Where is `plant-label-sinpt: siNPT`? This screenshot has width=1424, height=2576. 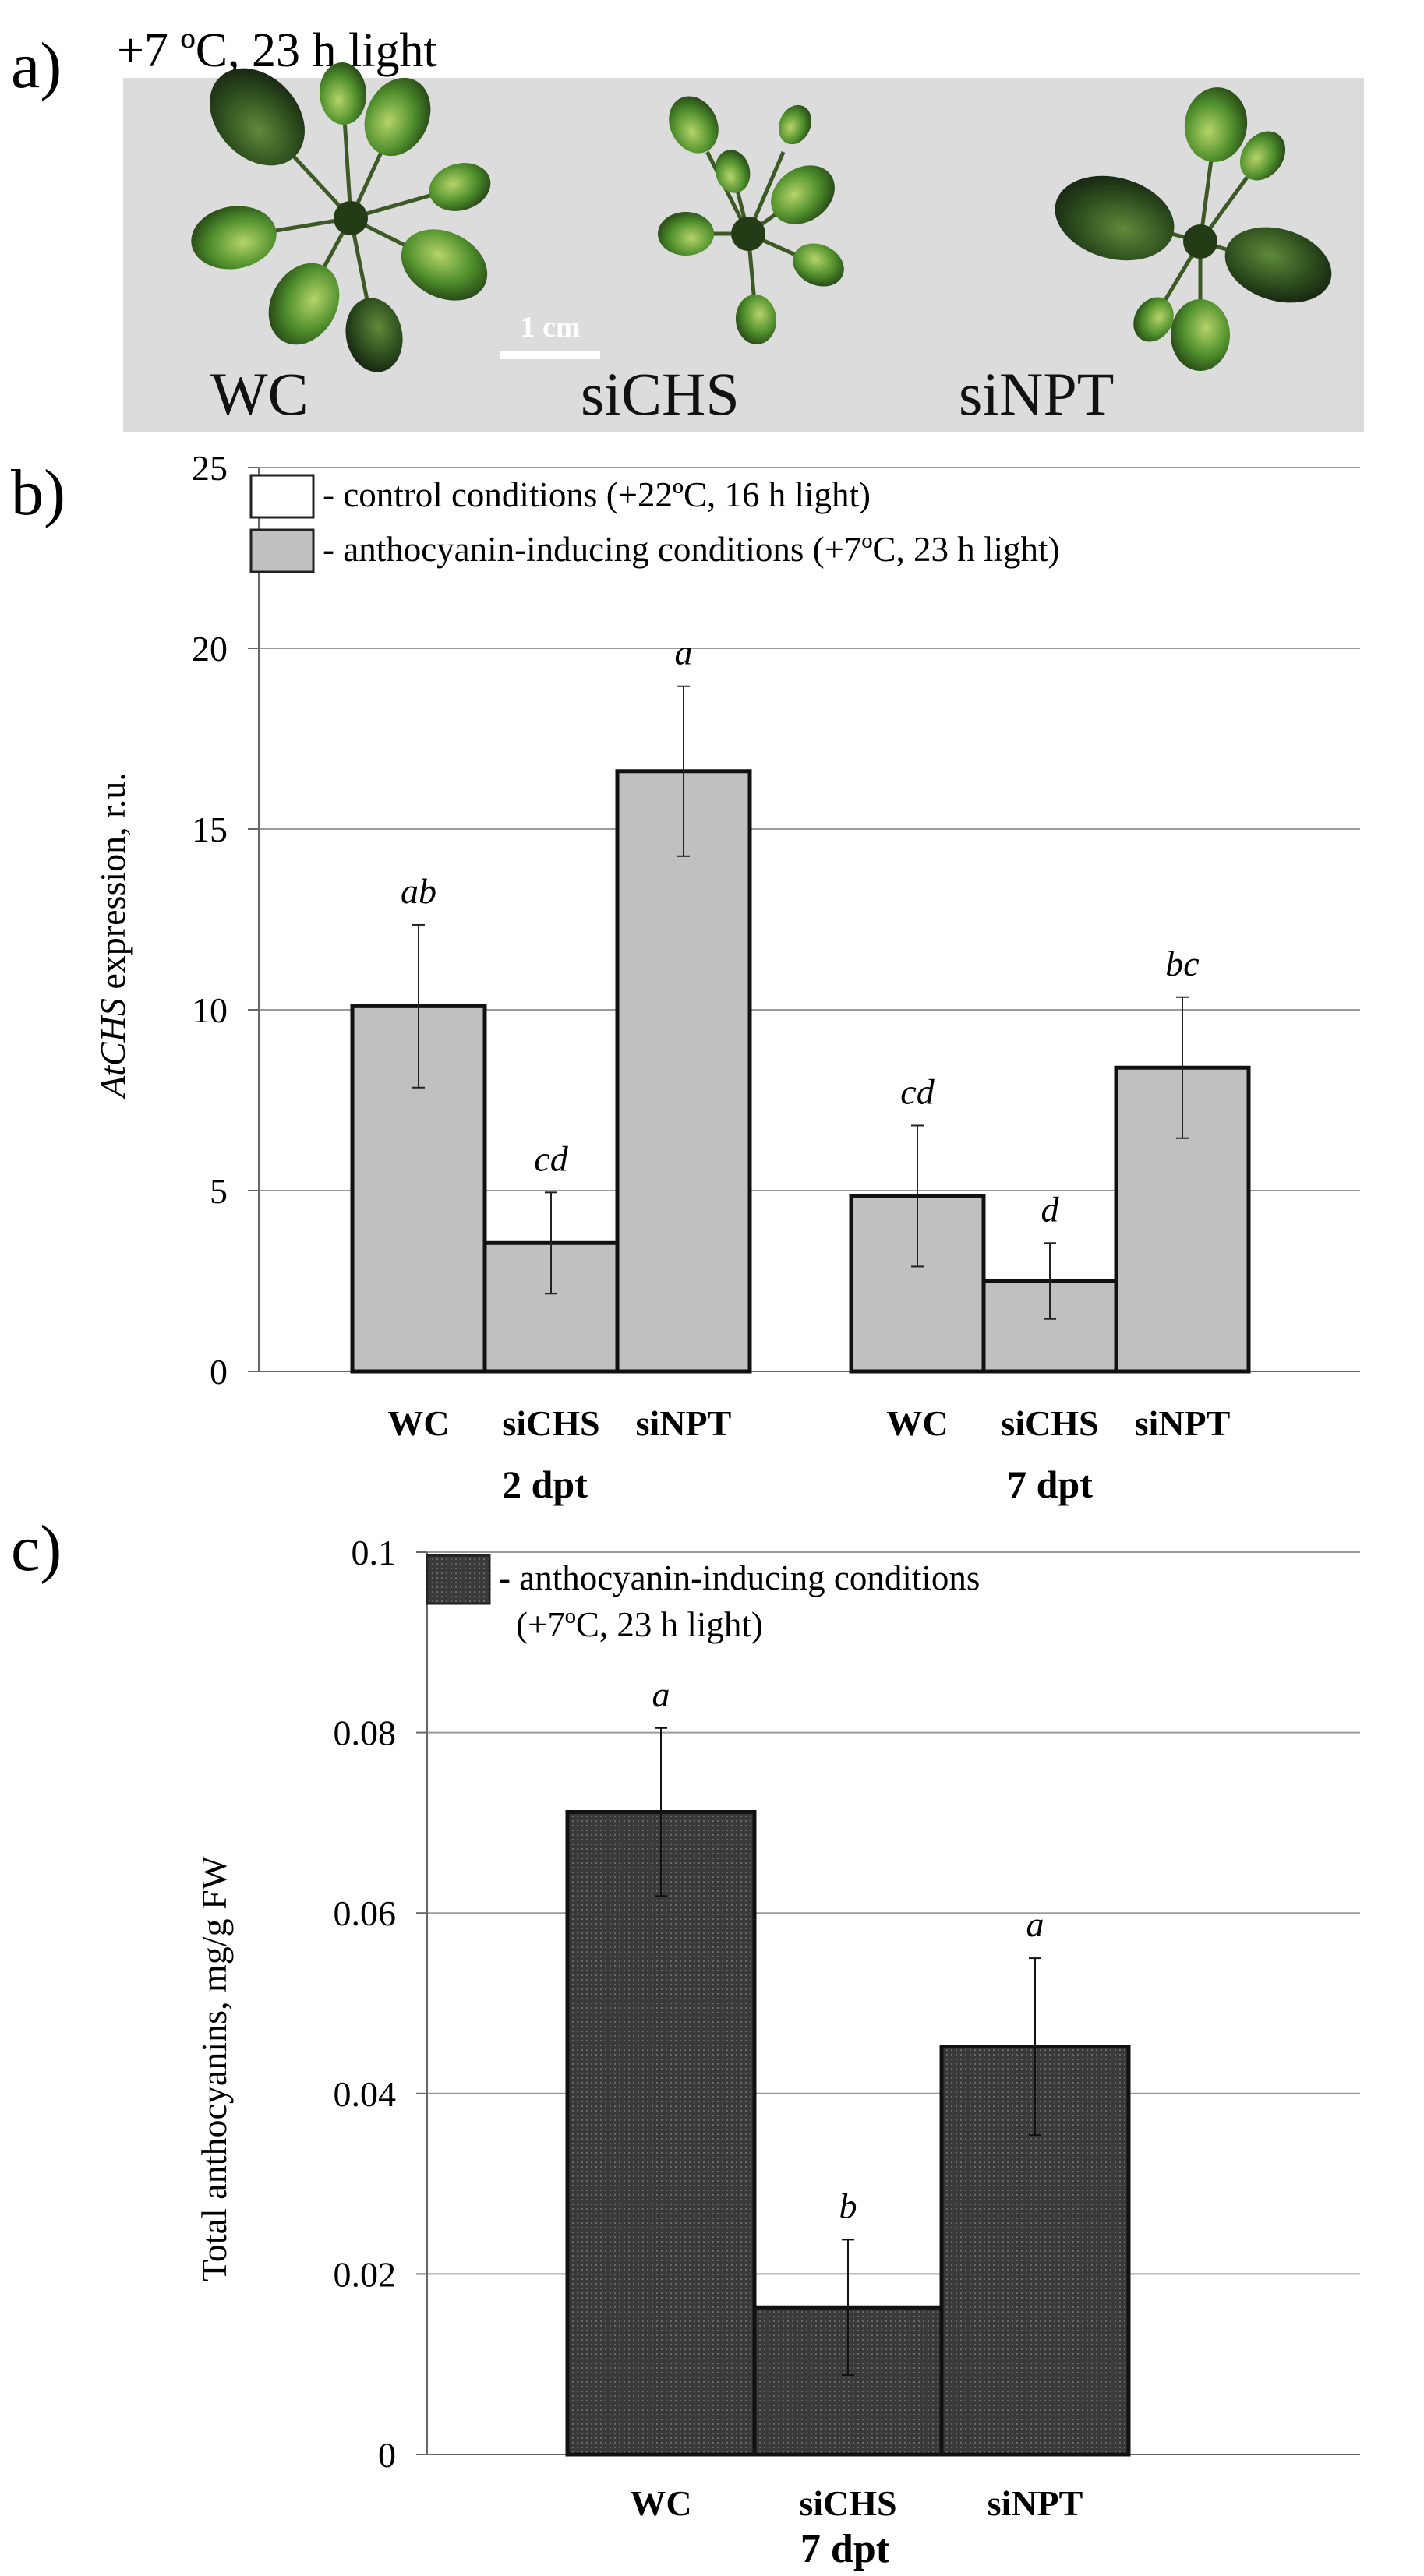 plant-label-sinpt: siNPT is located at coordinates (1036, 394).